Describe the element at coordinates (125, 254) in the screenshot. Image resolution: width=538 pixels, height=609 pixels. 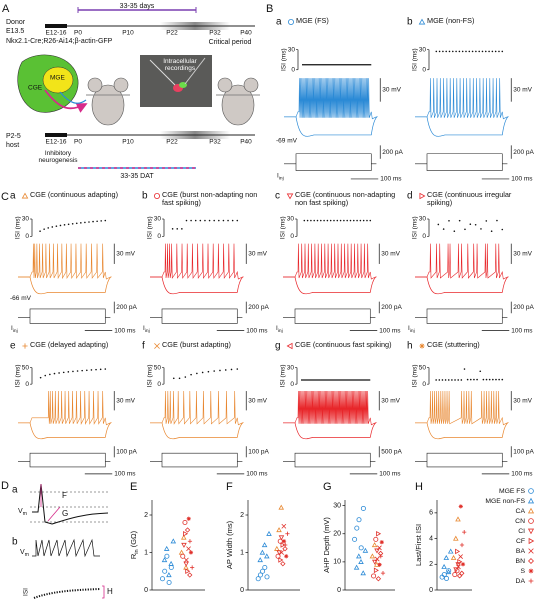
I see `scale-label: 30 mV` at that location.